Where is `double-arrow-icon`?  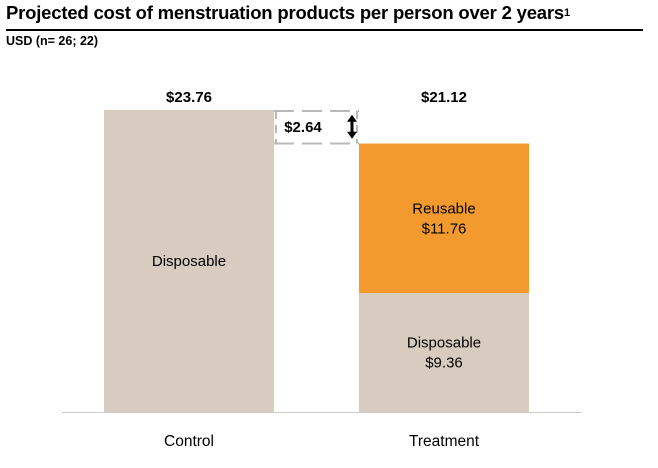
double-arrow-icon is located at coordinates (352, 126).